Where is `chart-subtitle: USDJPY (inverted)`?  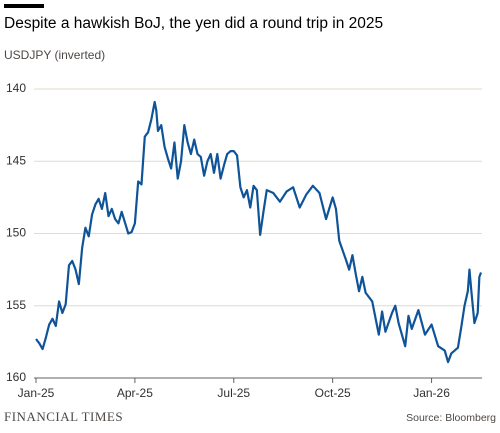
chart-subtitle: USDJPY (inverted) is located at coordinates (54, 55).